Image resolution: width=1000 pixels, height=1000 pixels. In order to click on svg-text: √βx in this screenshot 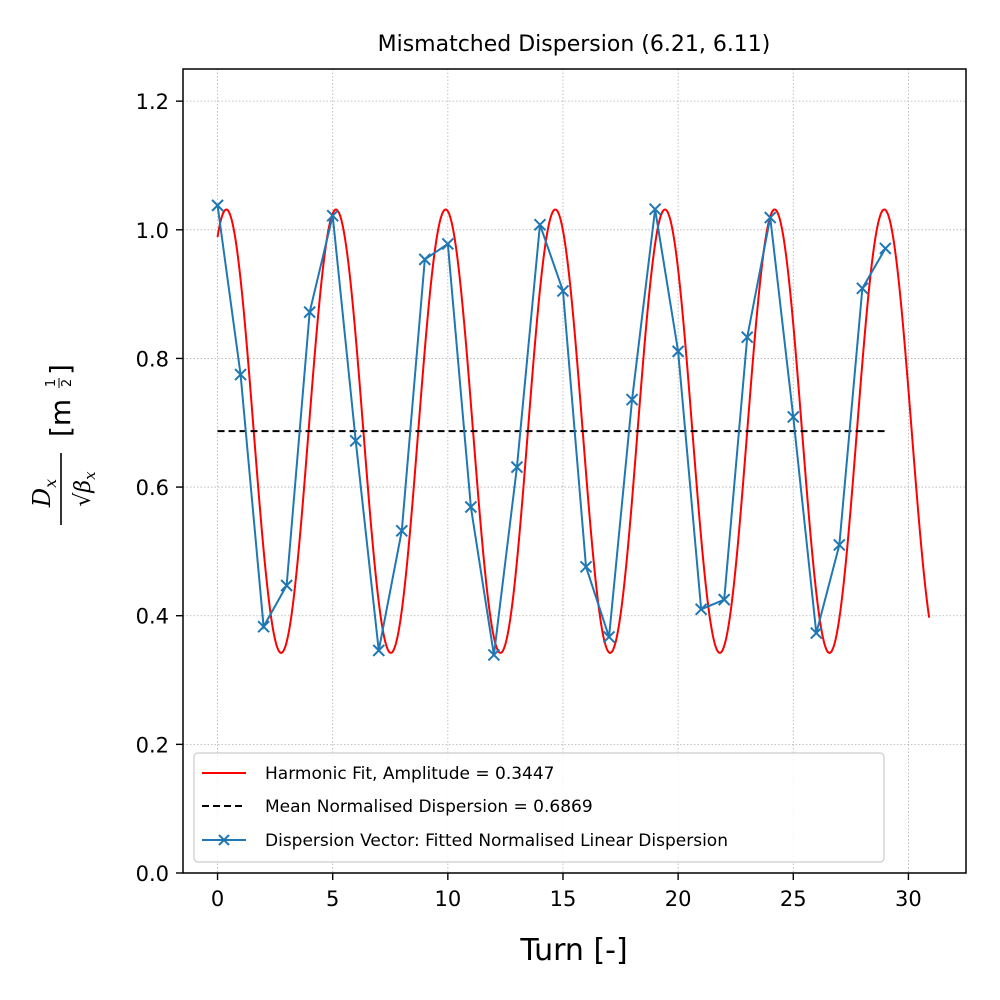, I will do `click(85, 489)`.